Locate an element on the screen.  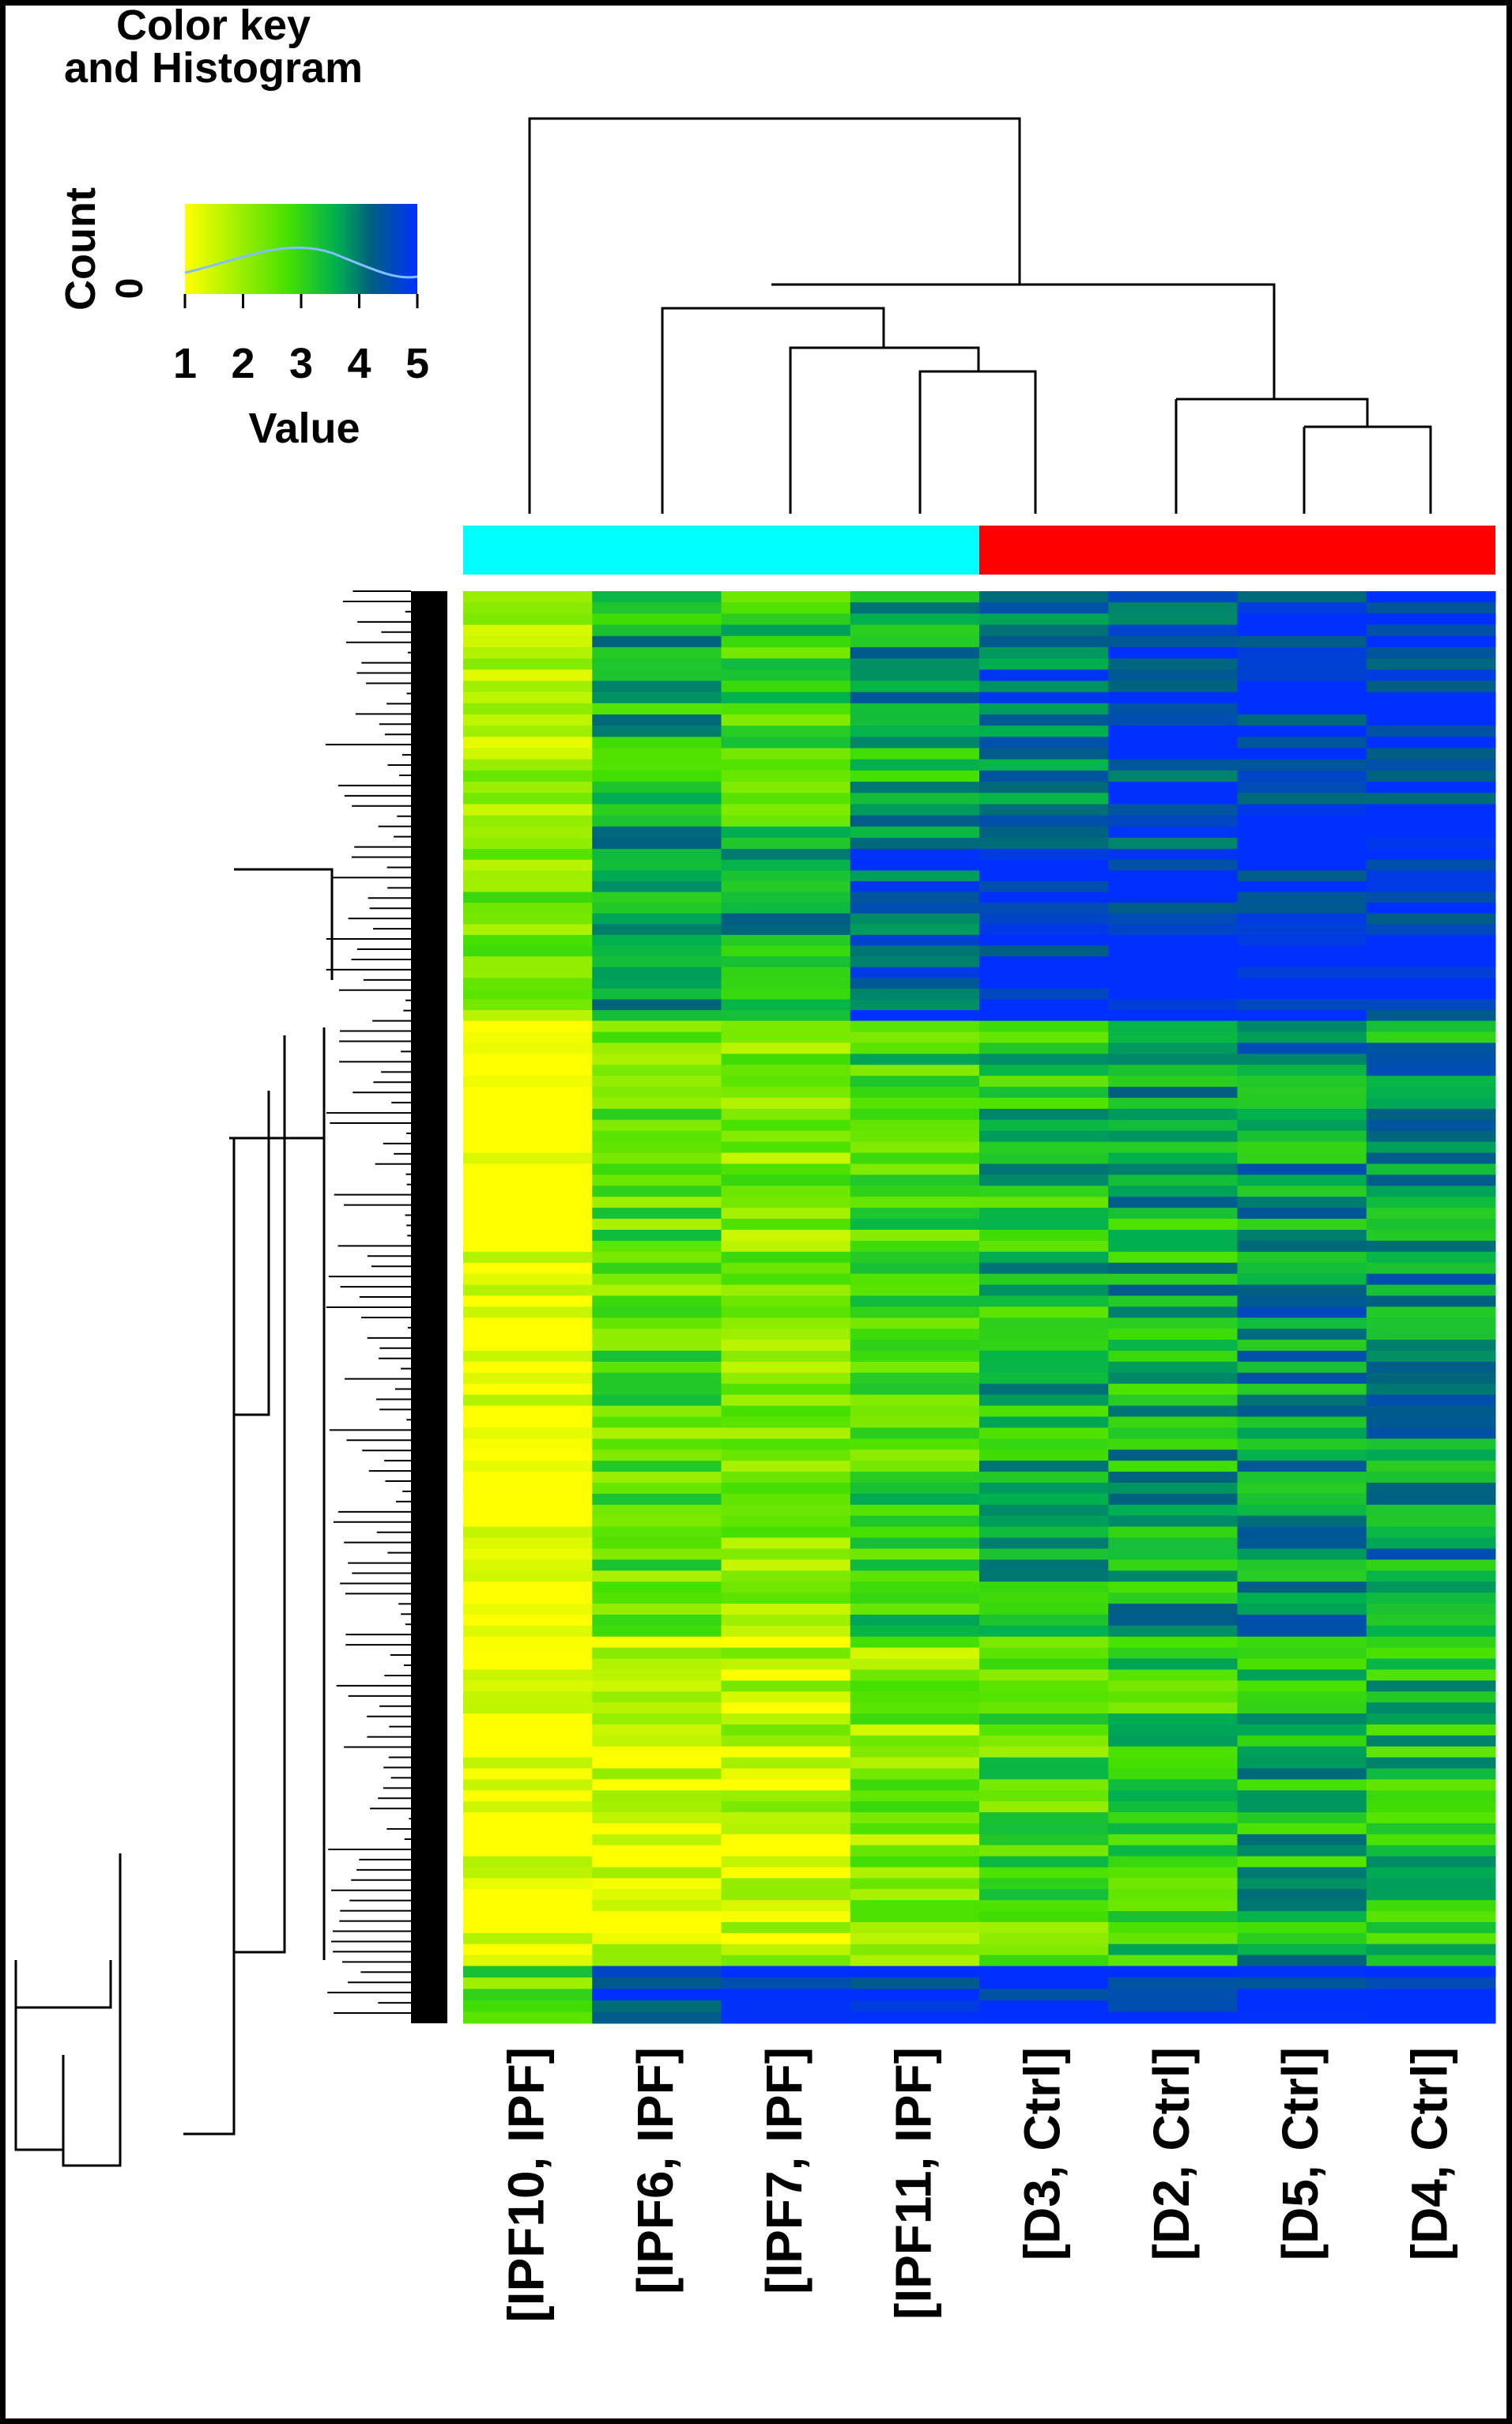
row-dendrogram-trunk is located at coordinates (284, 924).